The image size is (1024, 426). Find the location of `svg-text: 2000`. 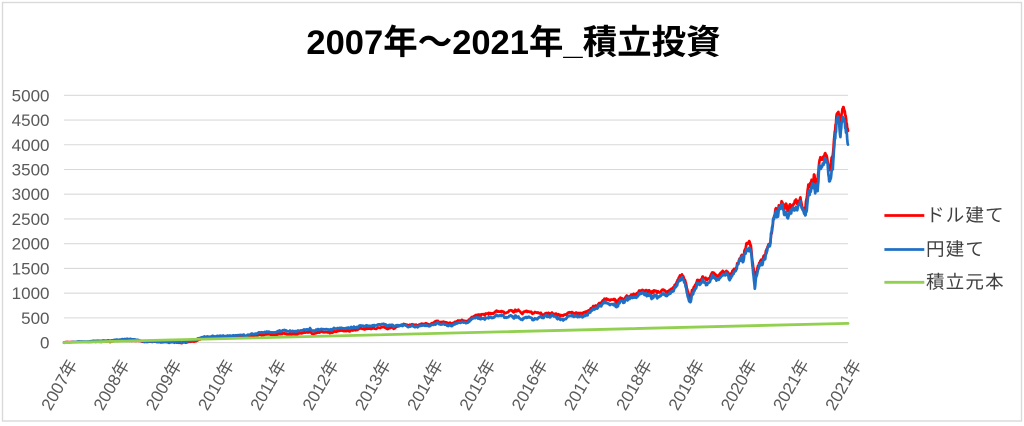

svg-text: 2000 is located at coordinates (31, 244).